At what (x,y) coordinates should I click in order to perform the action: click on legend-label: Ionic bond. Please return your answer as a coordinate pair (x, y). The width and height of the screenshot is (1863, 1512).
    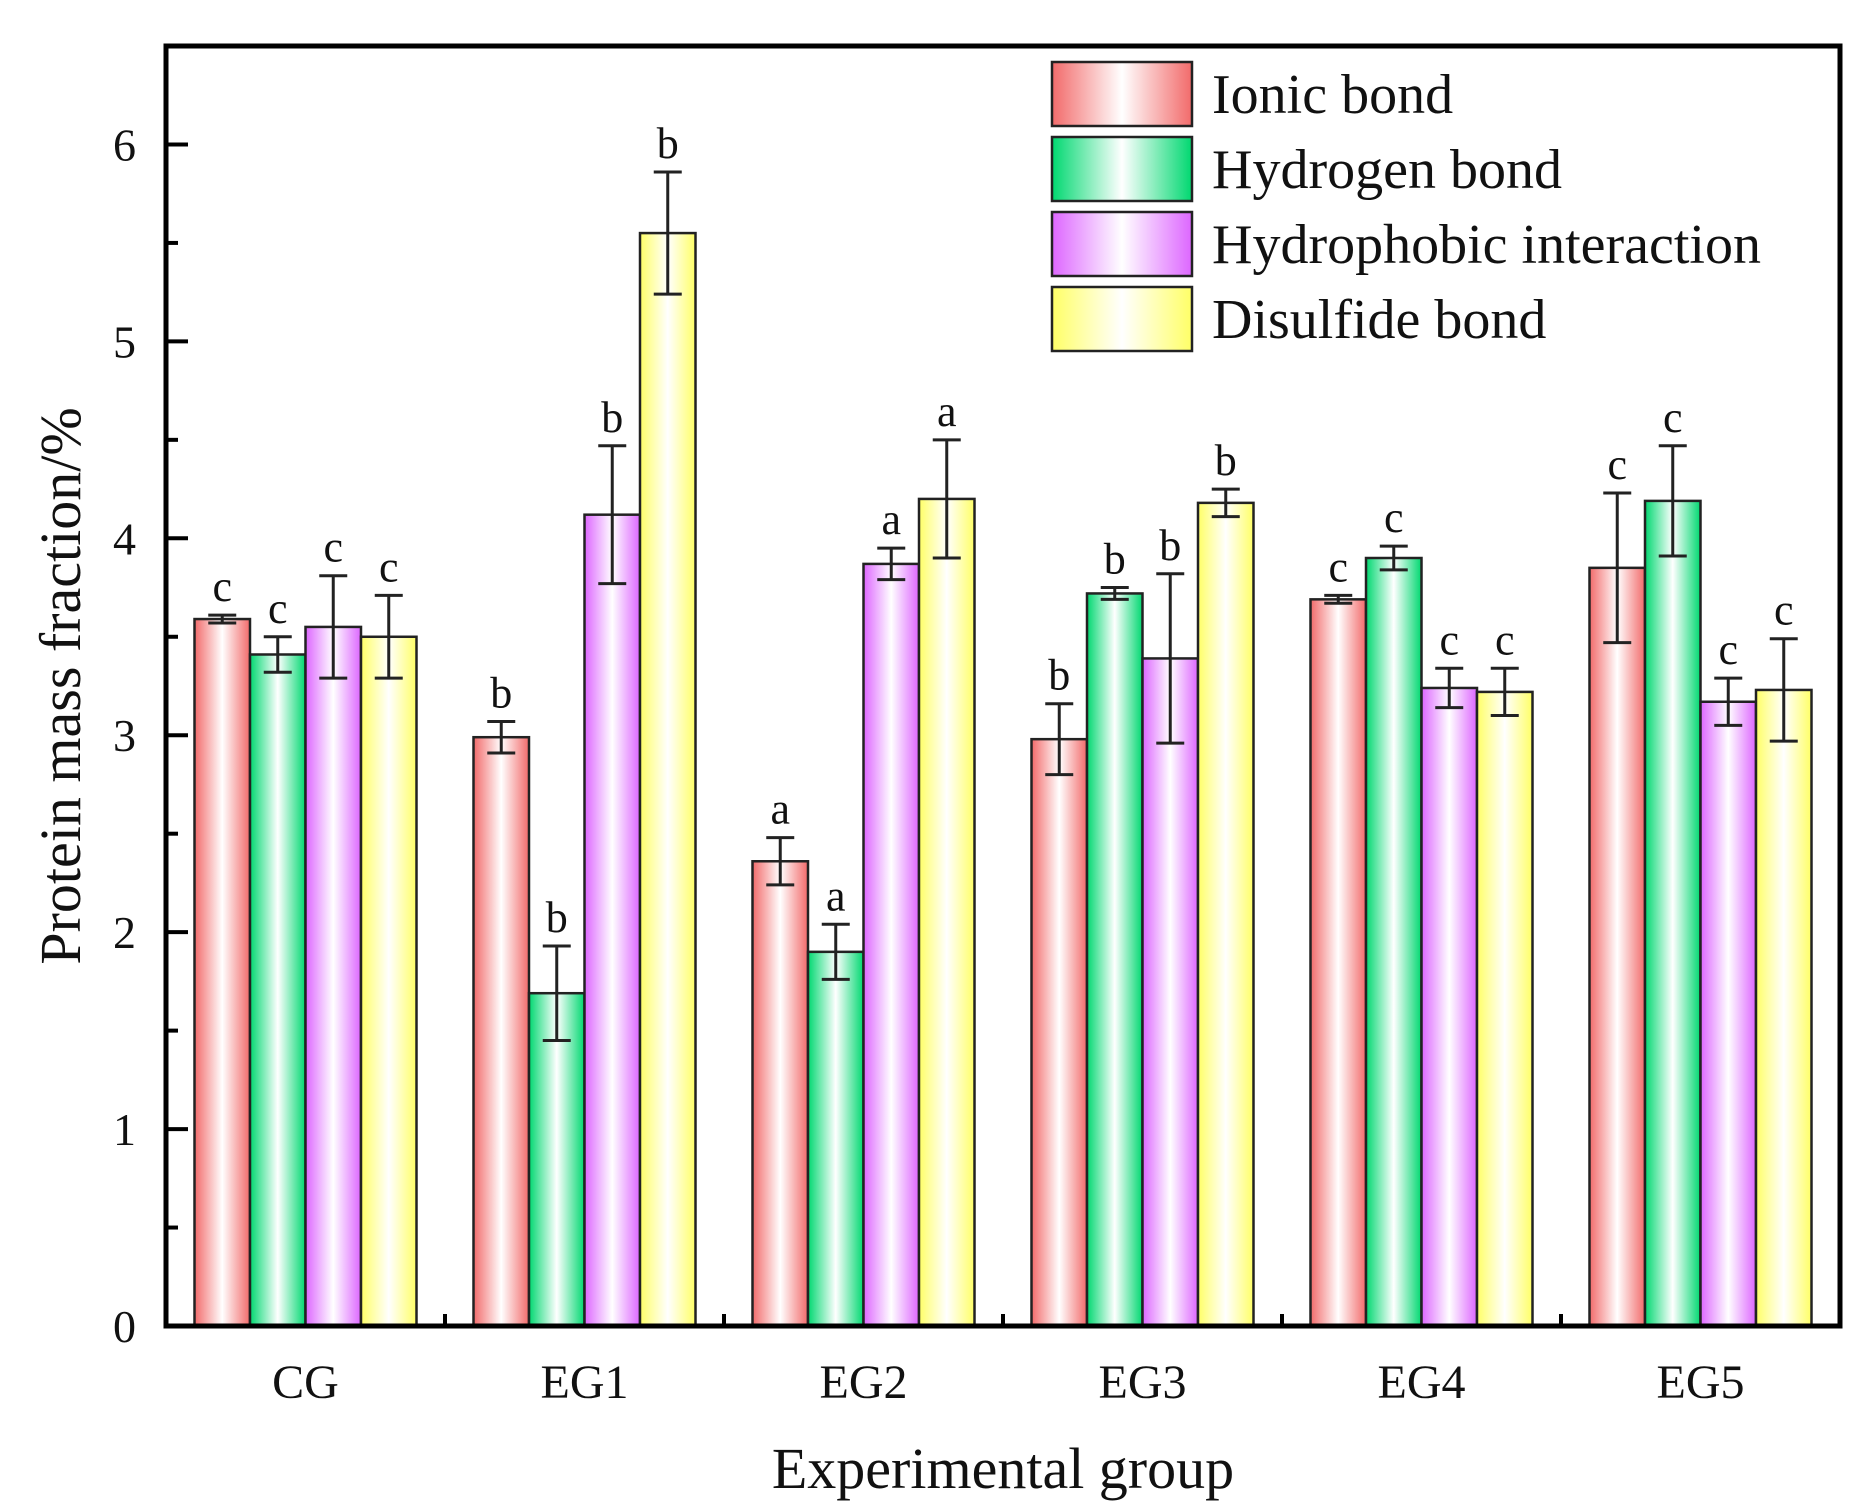
    Looking at the image, I should click on (1332, 95).